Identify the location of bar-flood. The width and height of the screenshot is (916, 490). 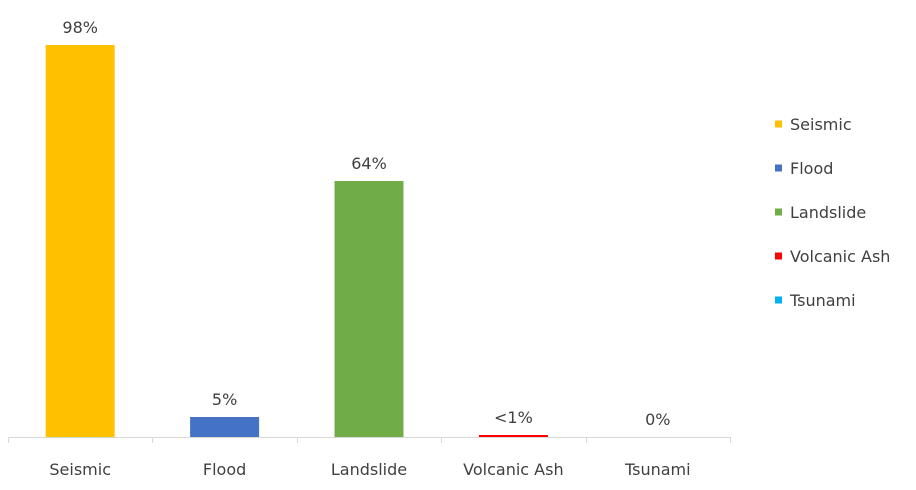
(225, 427).